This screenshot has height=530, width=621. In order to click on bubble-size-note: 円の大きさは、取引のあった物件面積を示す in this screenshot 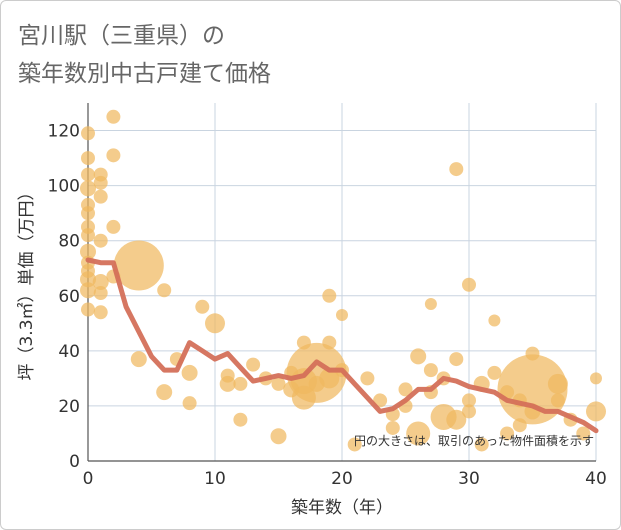, I will do `click(474, 440)`.